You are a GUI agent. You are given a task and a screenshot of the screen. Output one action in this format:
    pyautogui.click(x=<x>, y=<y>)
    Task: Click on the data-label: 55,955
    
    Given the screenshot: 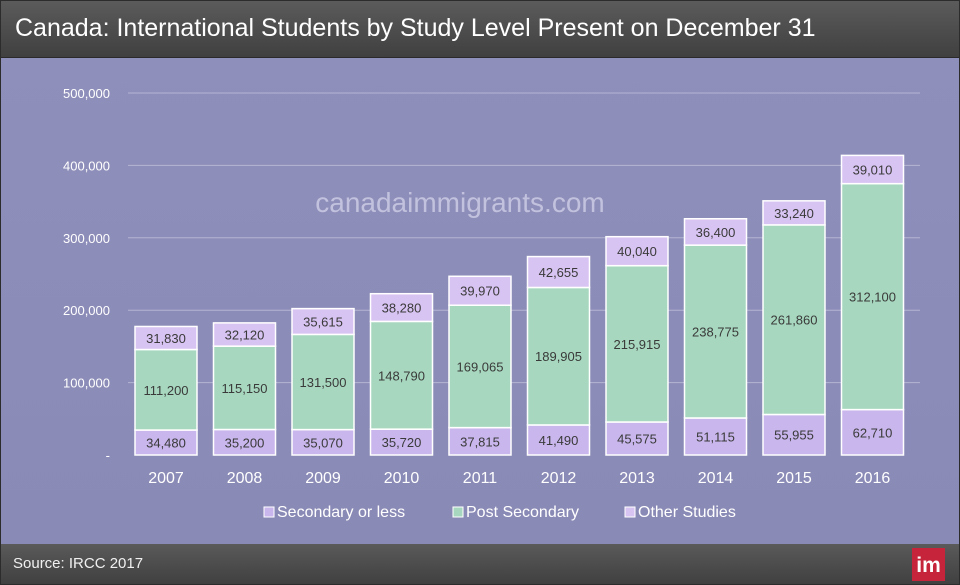 What is the action you would take?
    pyautogui.click(x=794, y=435)
    